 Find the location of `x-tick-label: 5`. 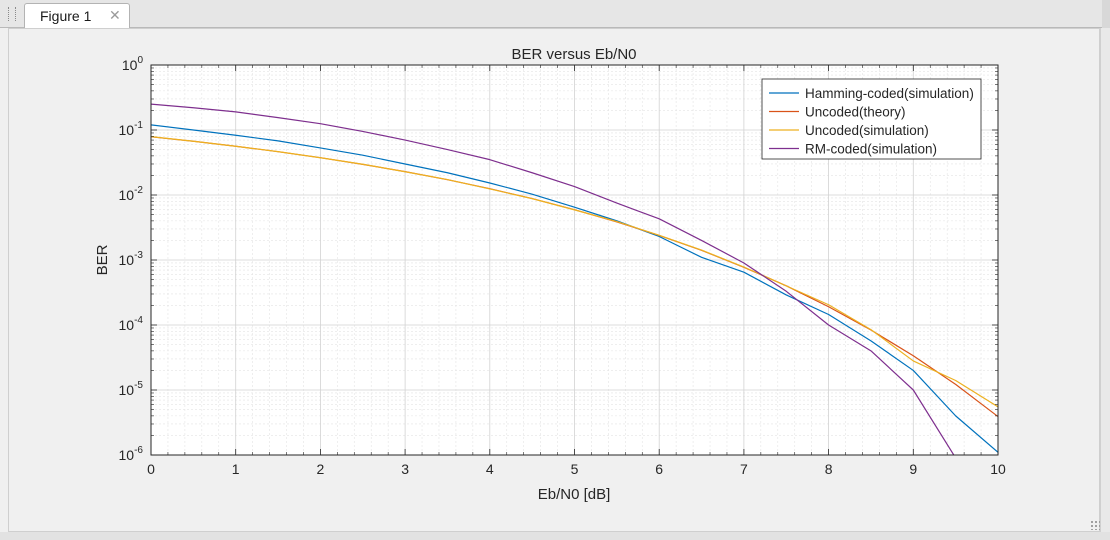

x-tick-label: 5 is located at coordinates (575, 469).